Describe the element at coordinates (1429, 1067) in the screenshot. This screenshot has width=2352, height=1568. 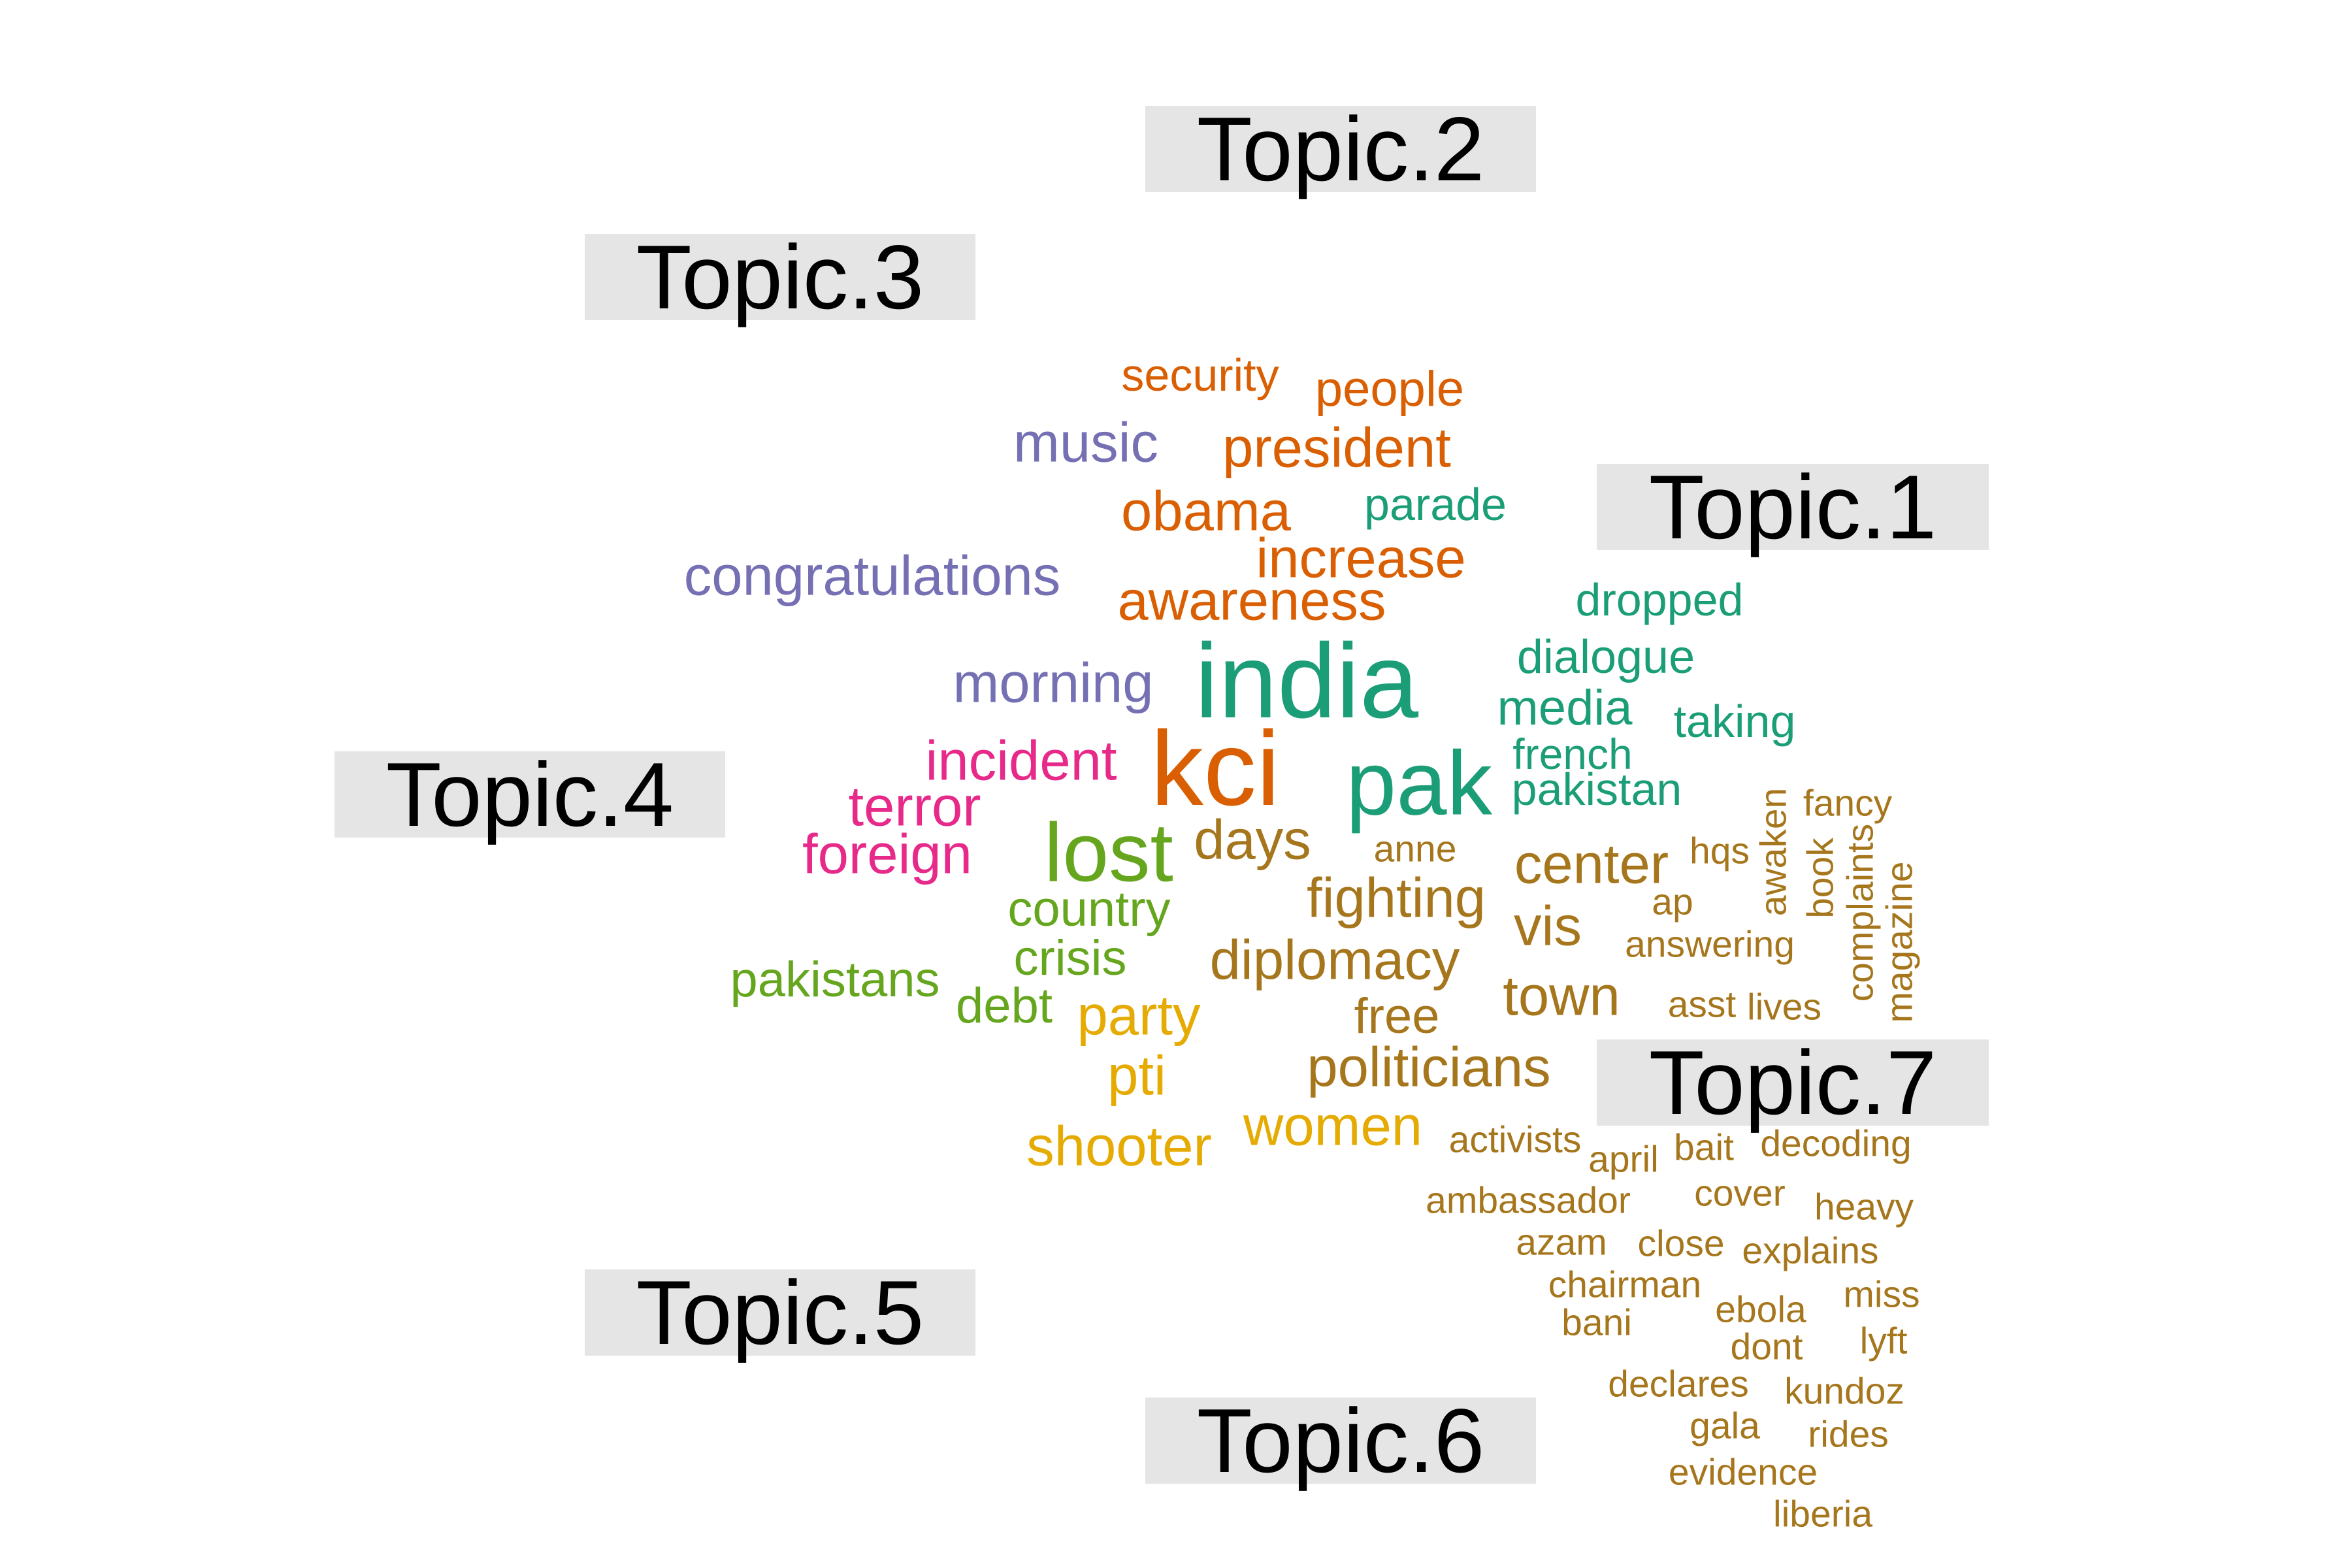
I see `word-politicians: politicians` at that location.